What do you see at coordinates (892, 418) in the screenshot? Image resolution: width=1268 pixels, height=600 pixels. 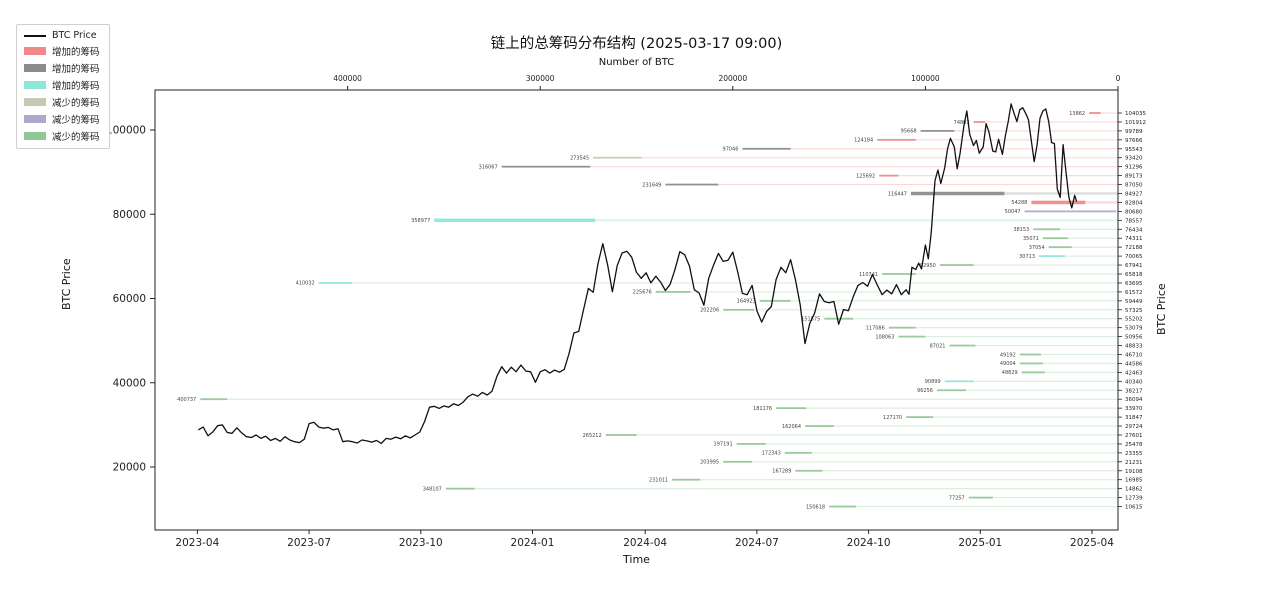 I see `bar-amount-label: 127170` at bounding box center [892, 418].